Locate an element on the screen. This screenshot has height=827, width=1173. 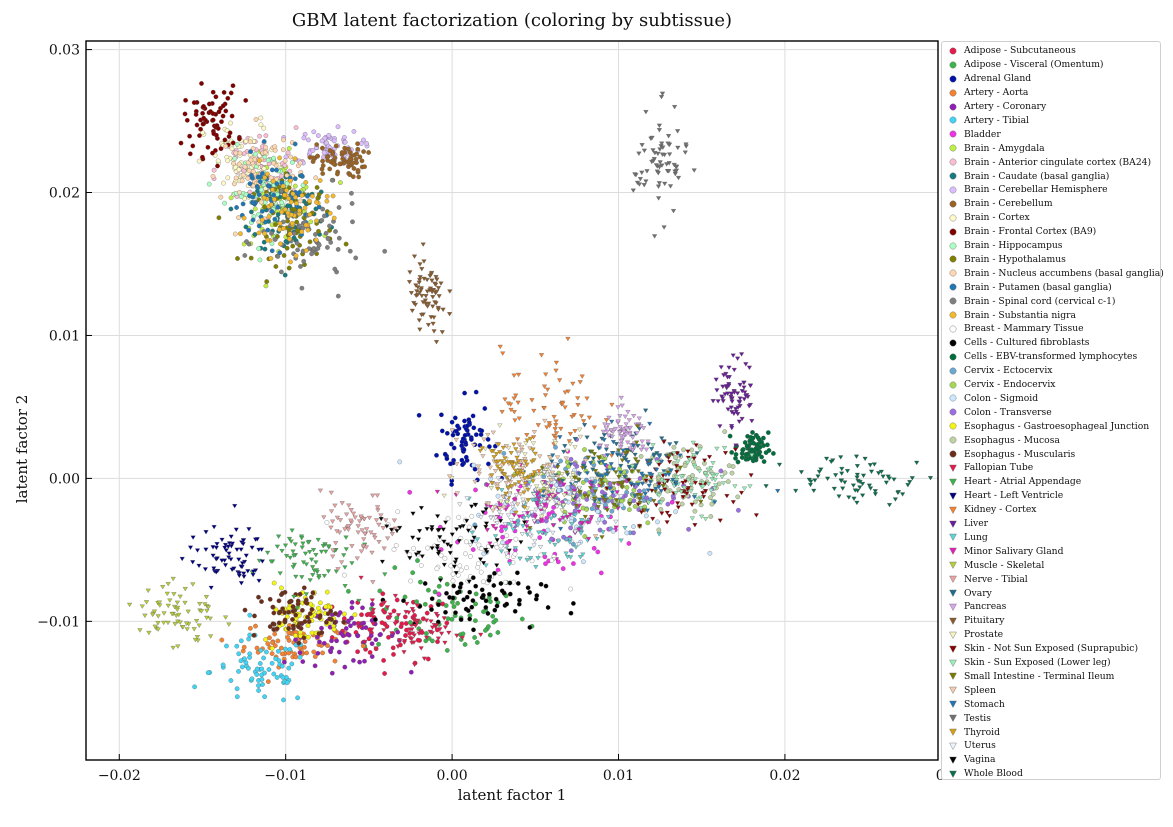
circle-marker-icon is located at coordinates (953, 176).